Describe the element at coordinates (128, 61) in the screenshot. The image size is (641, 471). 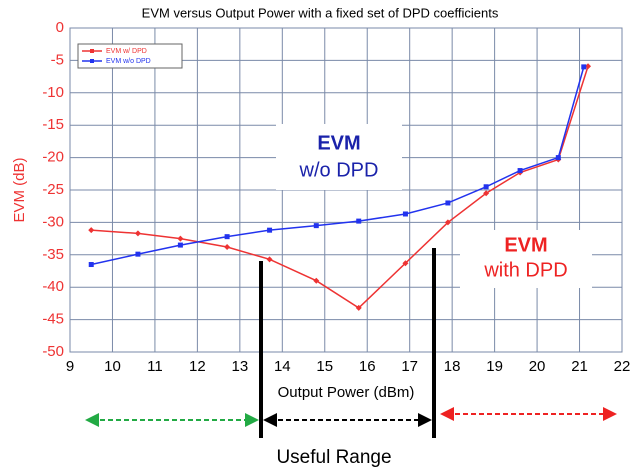
I see `legend-label: EVM w/o DPD` at that location.